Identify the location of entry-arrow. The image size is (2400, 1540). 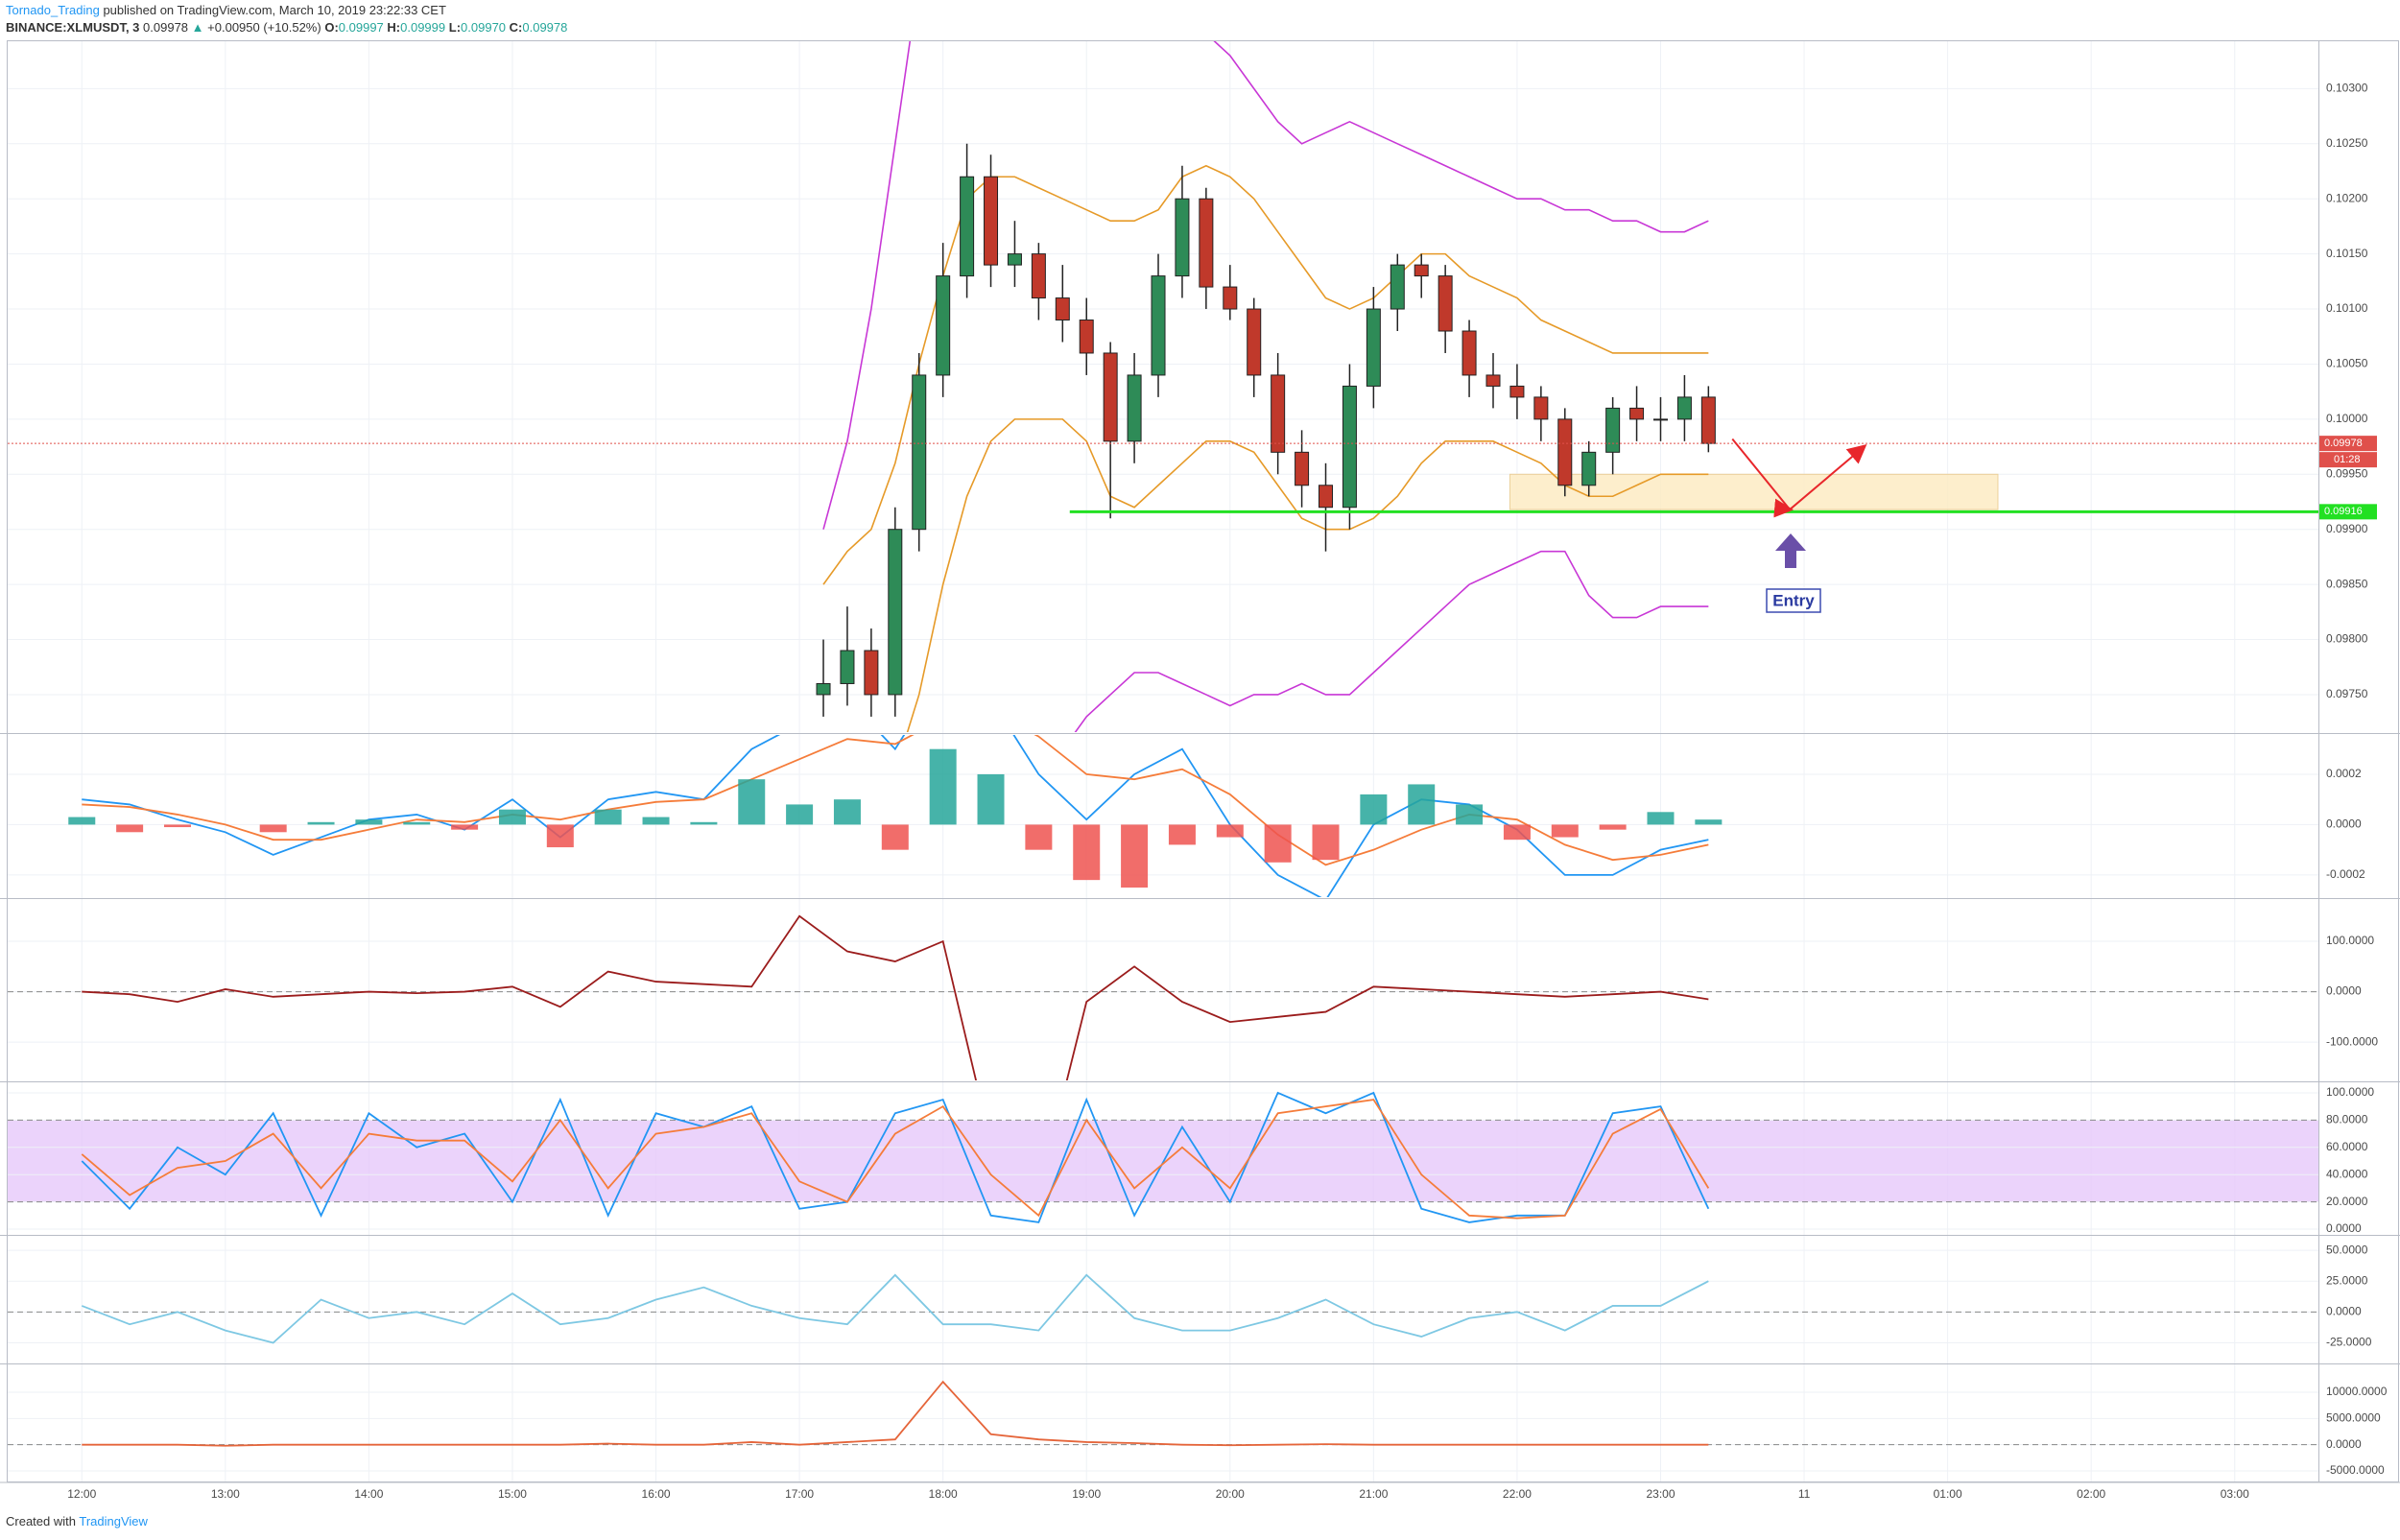
(1790, 550).